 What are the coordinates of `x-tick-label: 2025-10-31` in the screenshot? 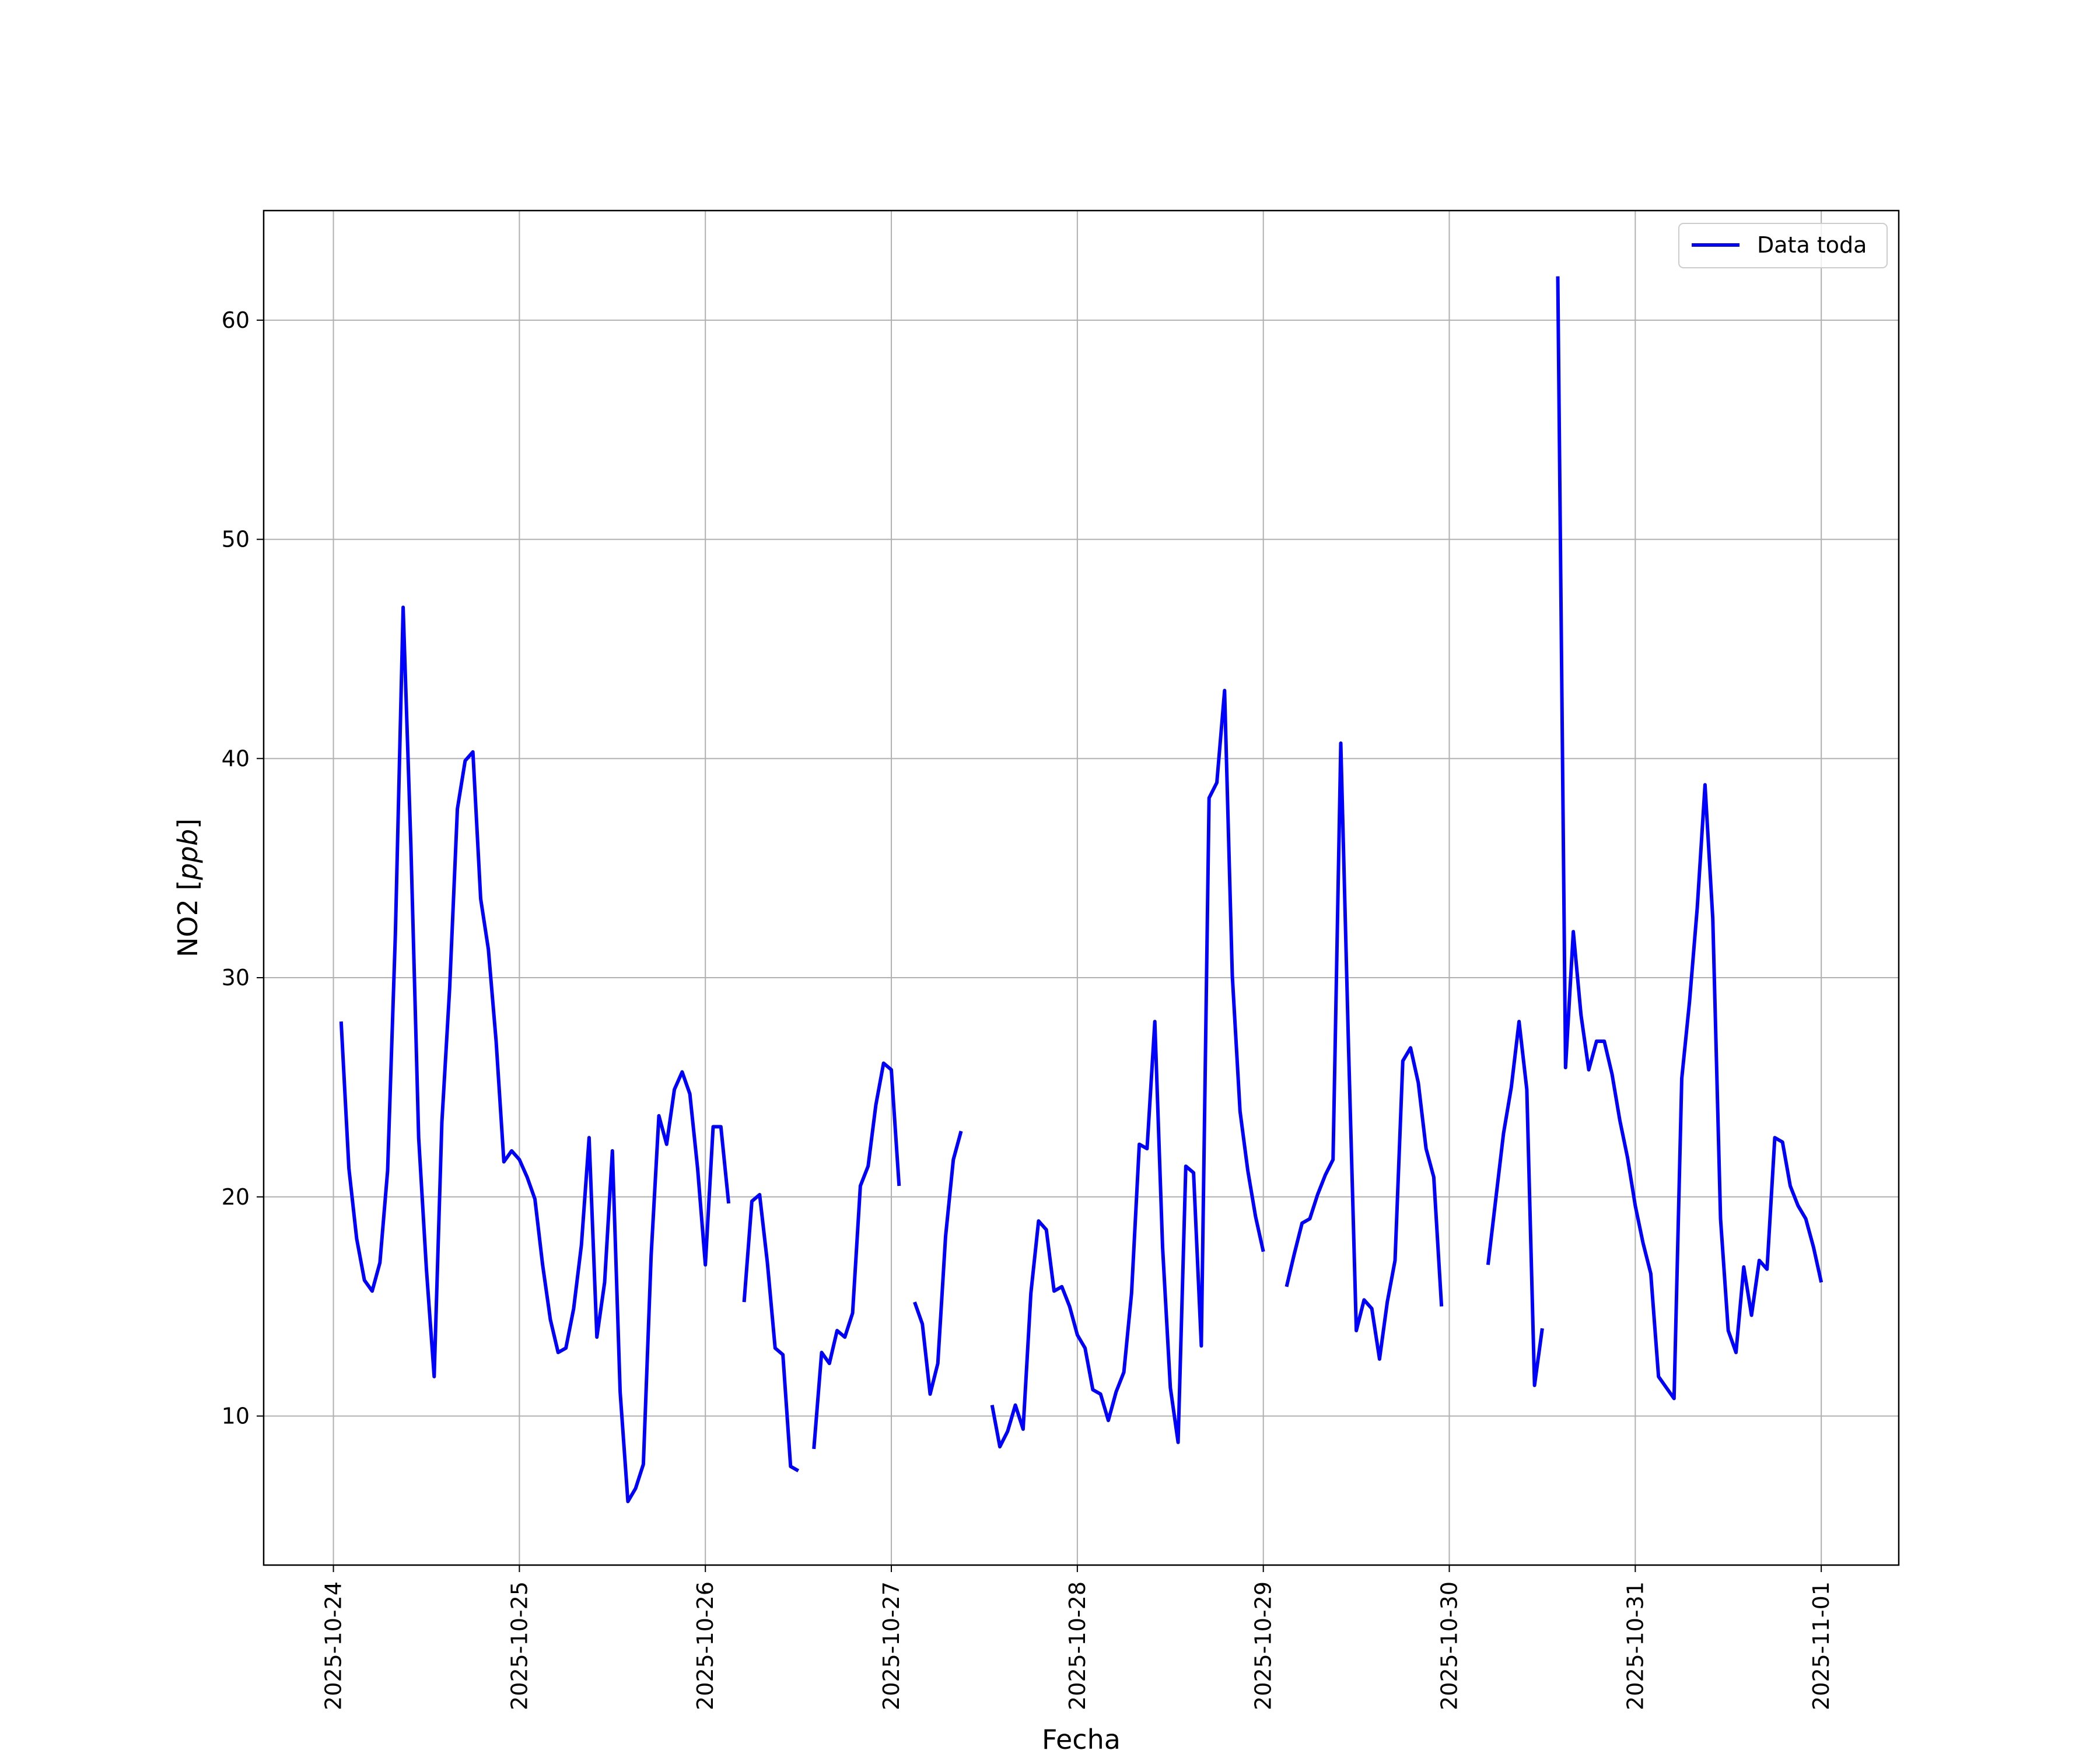 It's located at (1635, 1645).